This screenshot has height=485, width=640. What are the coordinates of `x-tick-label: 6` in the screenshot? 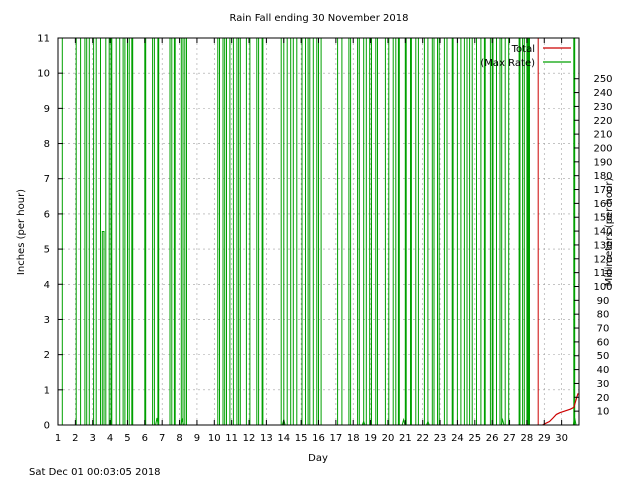 It's located at (145, 438).